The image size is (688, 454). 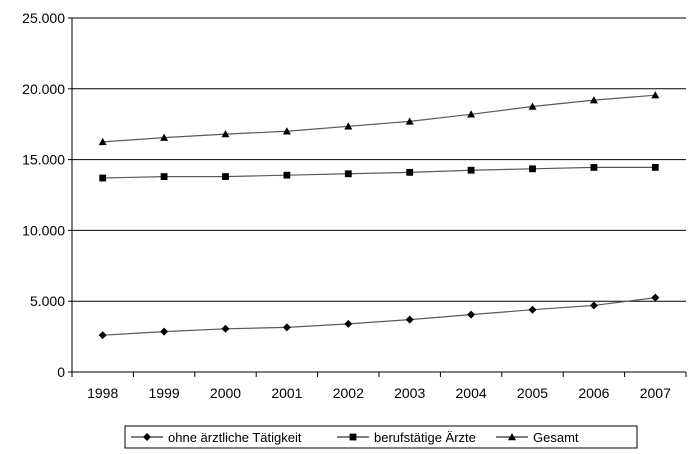 I want to click on y-tick-label: 20.000, so click(x=43, y=89).